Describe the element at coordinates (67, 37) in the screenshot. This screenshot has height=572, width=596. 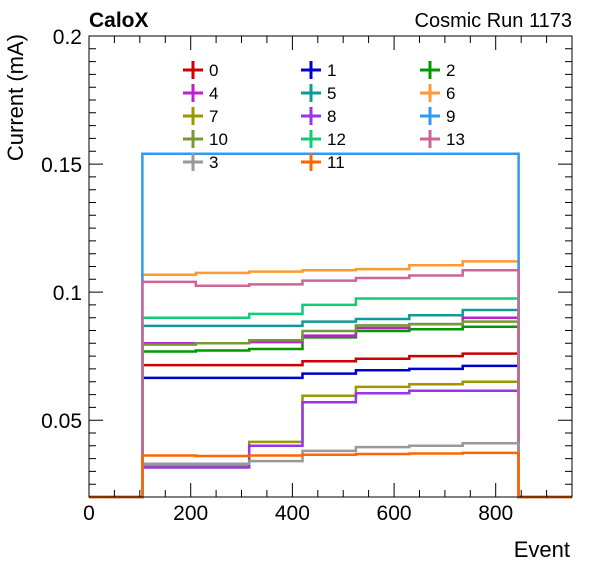
I see `y-tick-label: 0.2` at that location.